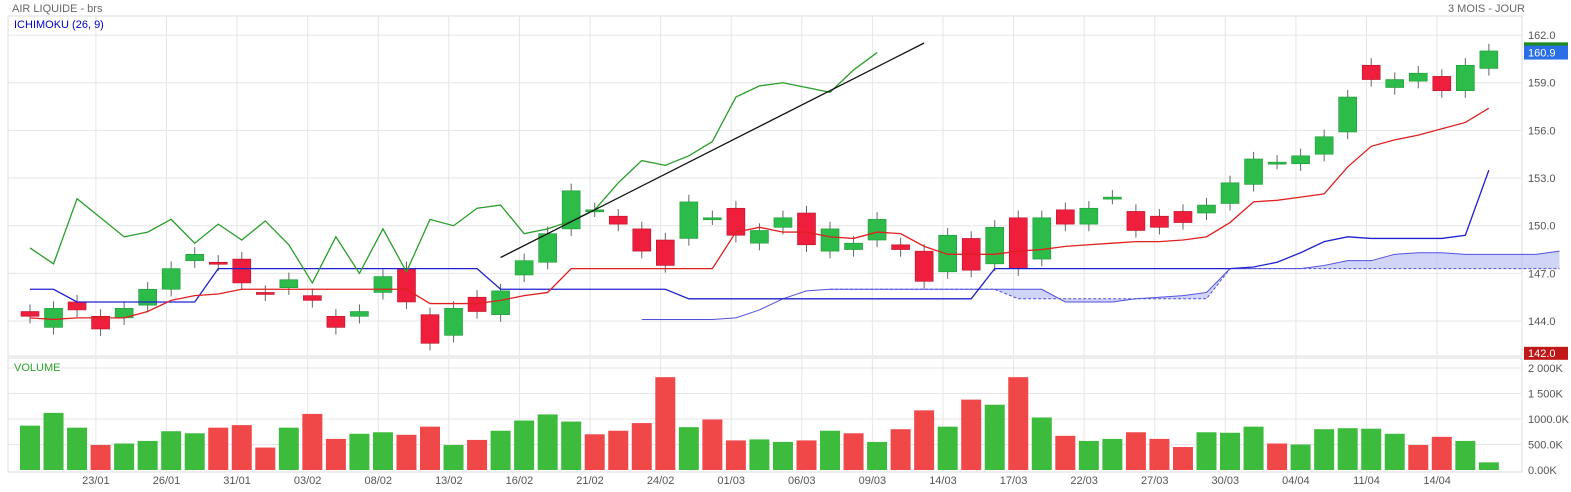  What do you see at coordinates (590, 481) in the screenshot?
I see `x-tick-label: 21/02` at bounding box center [590, 481].